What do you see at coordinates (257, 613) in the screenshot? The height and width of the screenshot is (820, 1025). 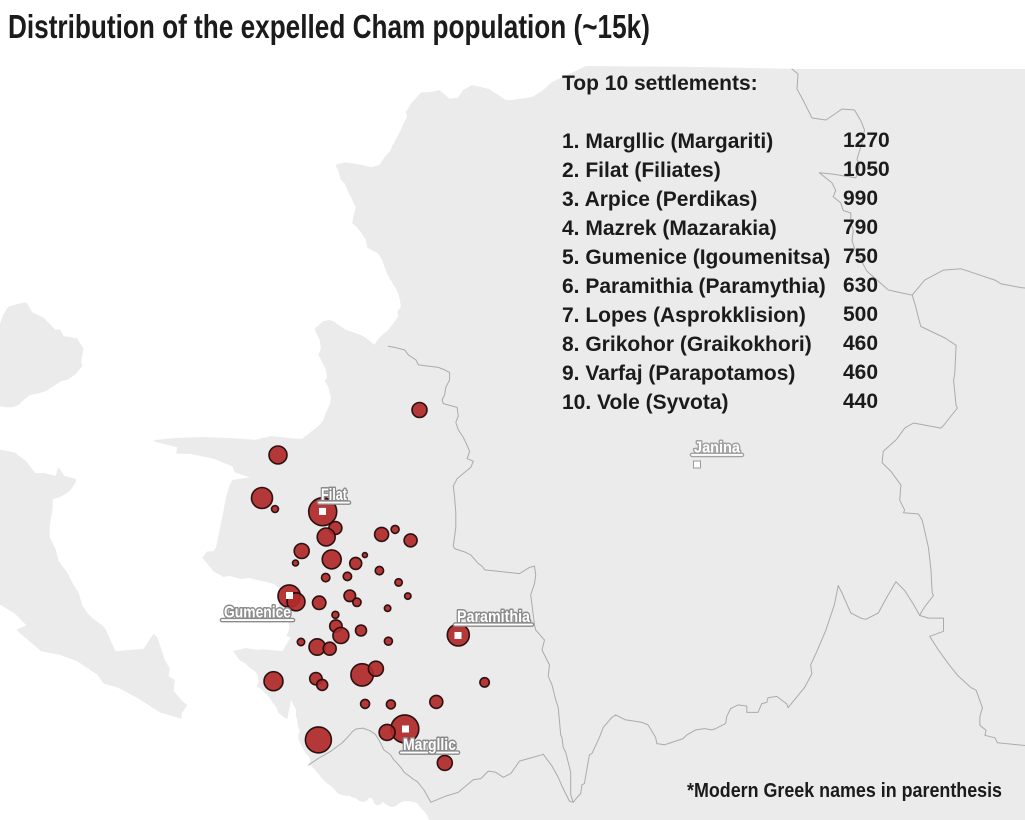 I see `svg-text: Gumenice` at bounding box center [257, 613].